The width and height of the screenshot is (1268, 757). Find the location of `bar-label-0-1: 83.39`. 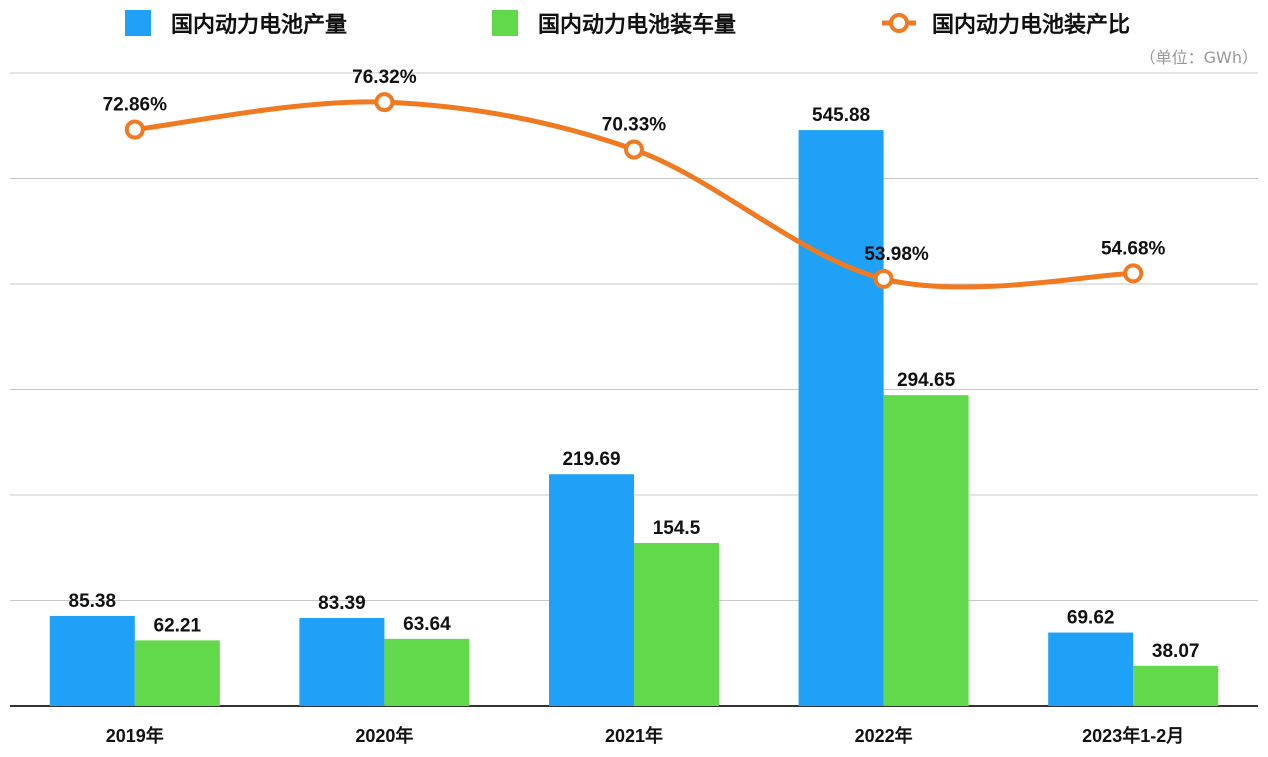

bar-label-0-1: 83.39 is located at coordinates (342, 603).